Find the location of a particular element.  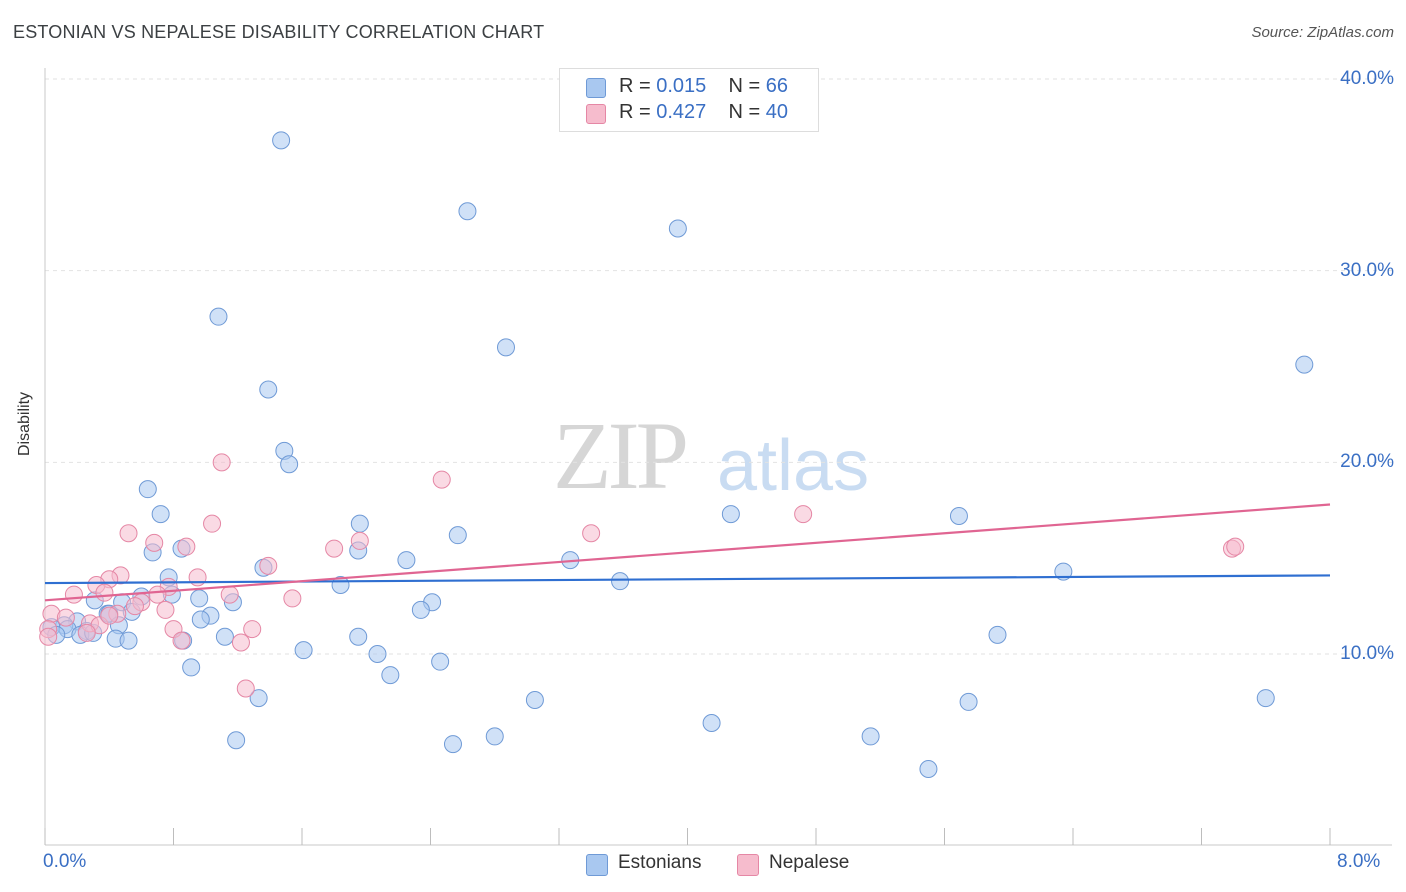

bottom-legend-swatch-estonians is located at coordinates (597, 865).